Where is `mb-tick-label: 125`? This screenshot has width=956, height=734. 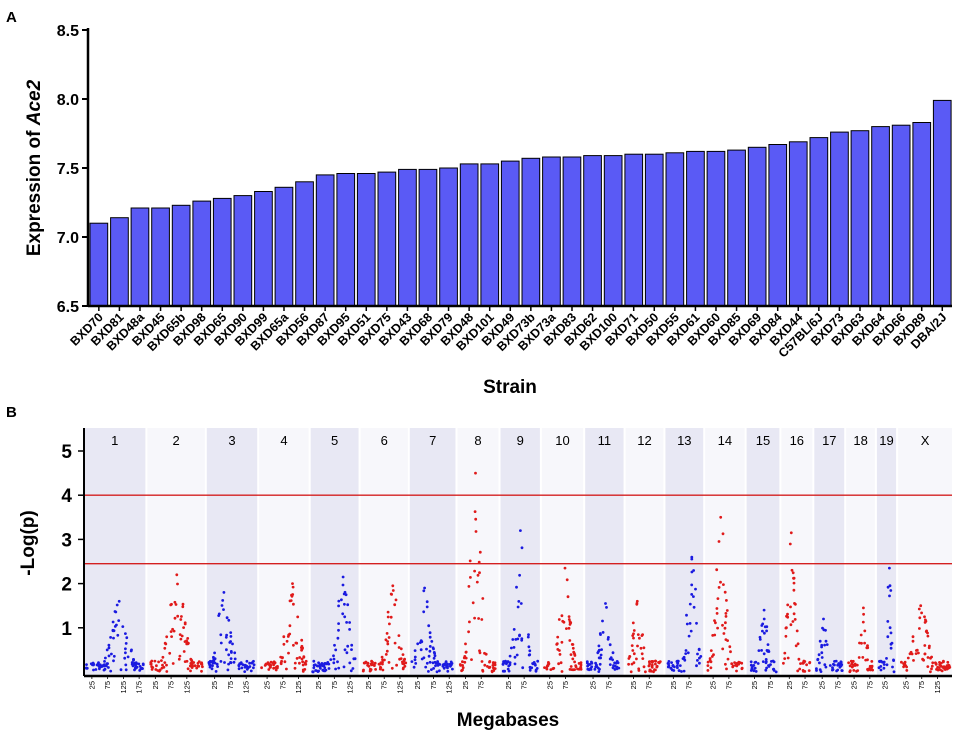
mb-tick-label: 125 is located at coordinates (350, 687).